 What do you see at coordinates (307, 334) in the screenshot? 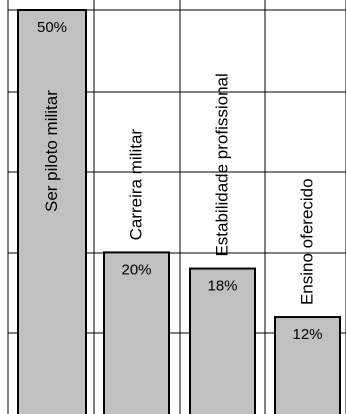
I see `data-label: 12%` at bounding box center [307, 334].